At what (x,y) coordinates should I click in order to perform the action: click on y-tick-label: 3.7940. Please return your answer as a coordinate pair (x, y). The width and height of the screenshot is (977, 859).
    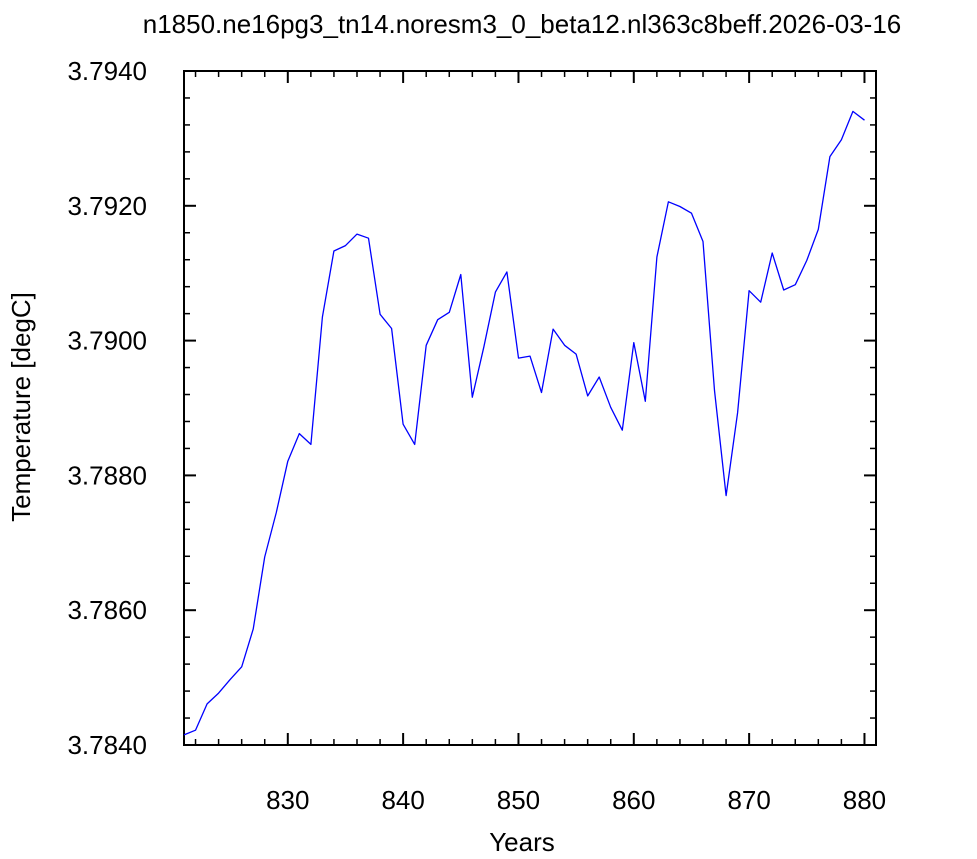
    Looking at the image, I should click on (107, 71).